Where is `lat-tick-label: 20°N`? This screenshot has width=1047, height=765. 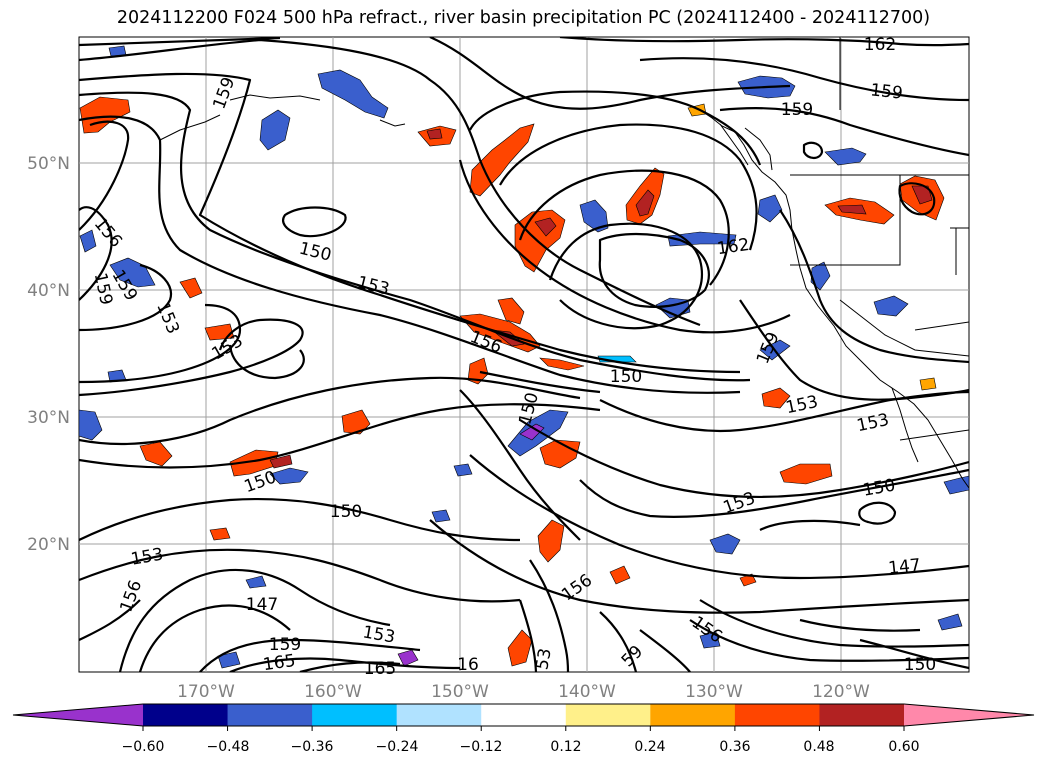
lat-tick-label: 20°N is located at coordinates (48, 545).